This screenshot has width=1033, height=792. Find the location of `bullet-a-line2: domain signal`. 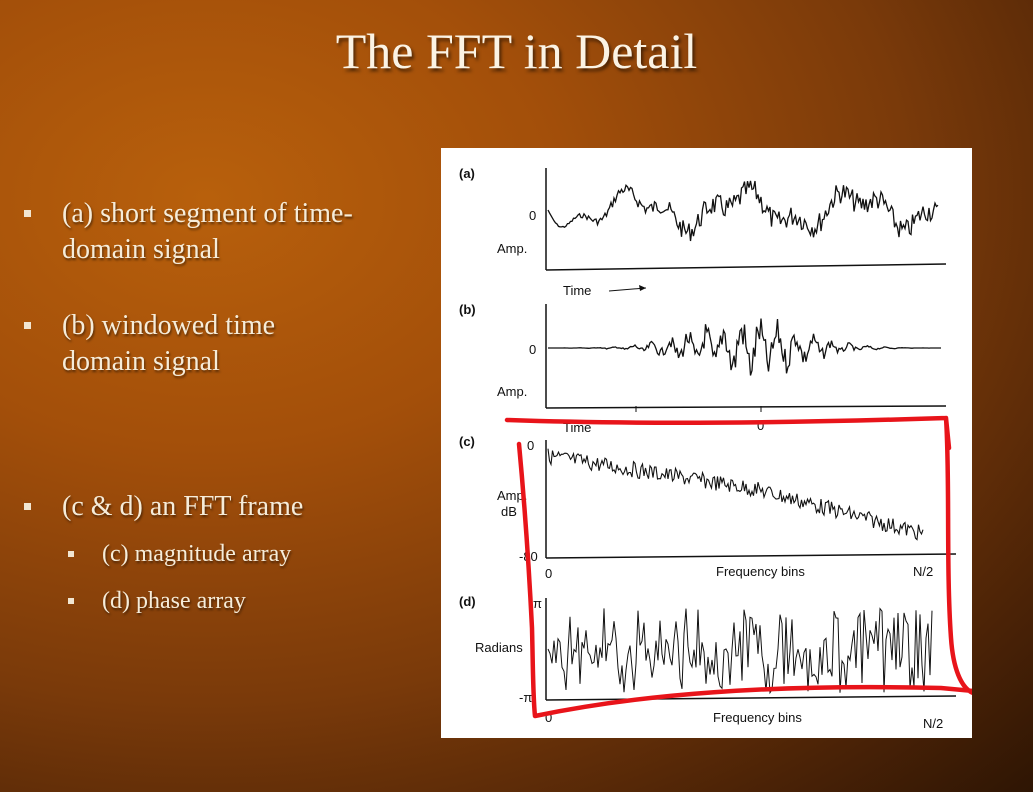

bullet-a-line2: domain signal is located at coordinates (141, 249).